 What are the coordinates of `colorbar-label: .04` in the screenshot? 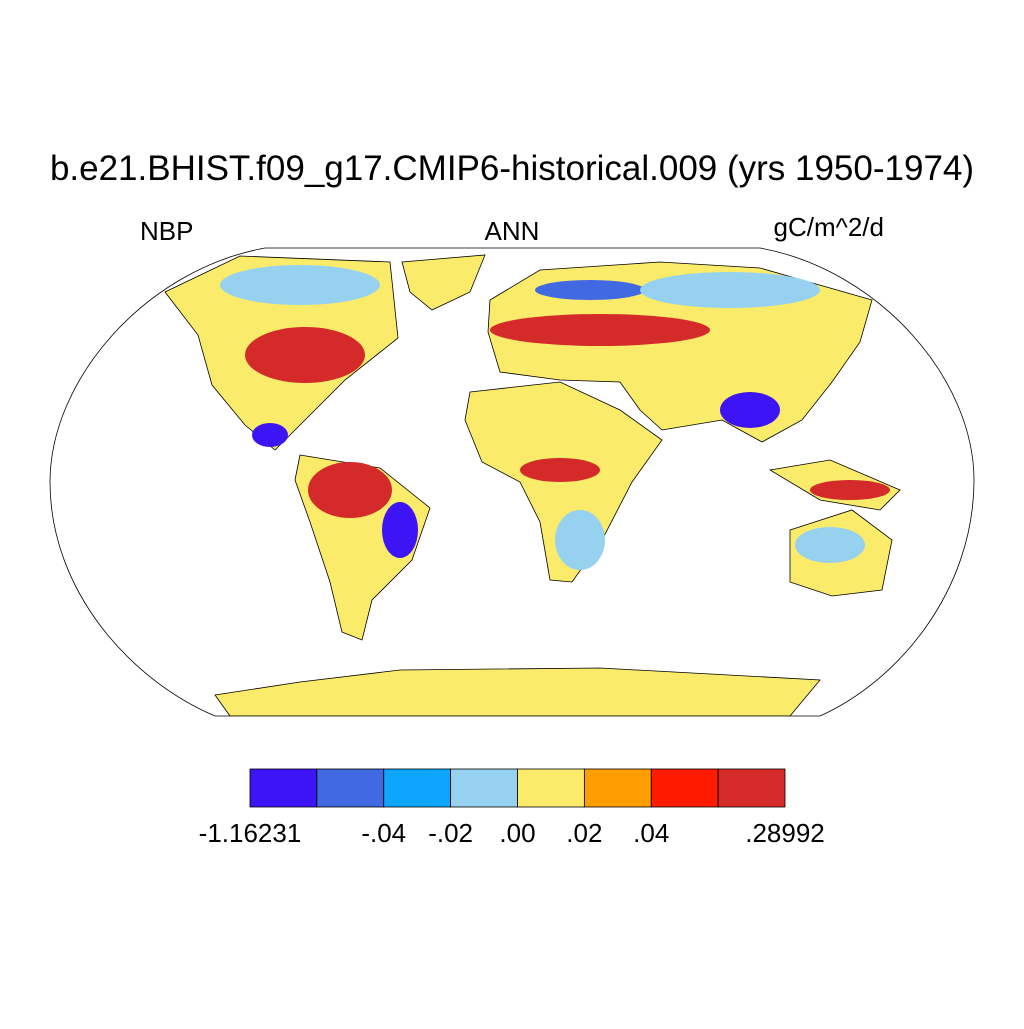 It's located at (651, 833).